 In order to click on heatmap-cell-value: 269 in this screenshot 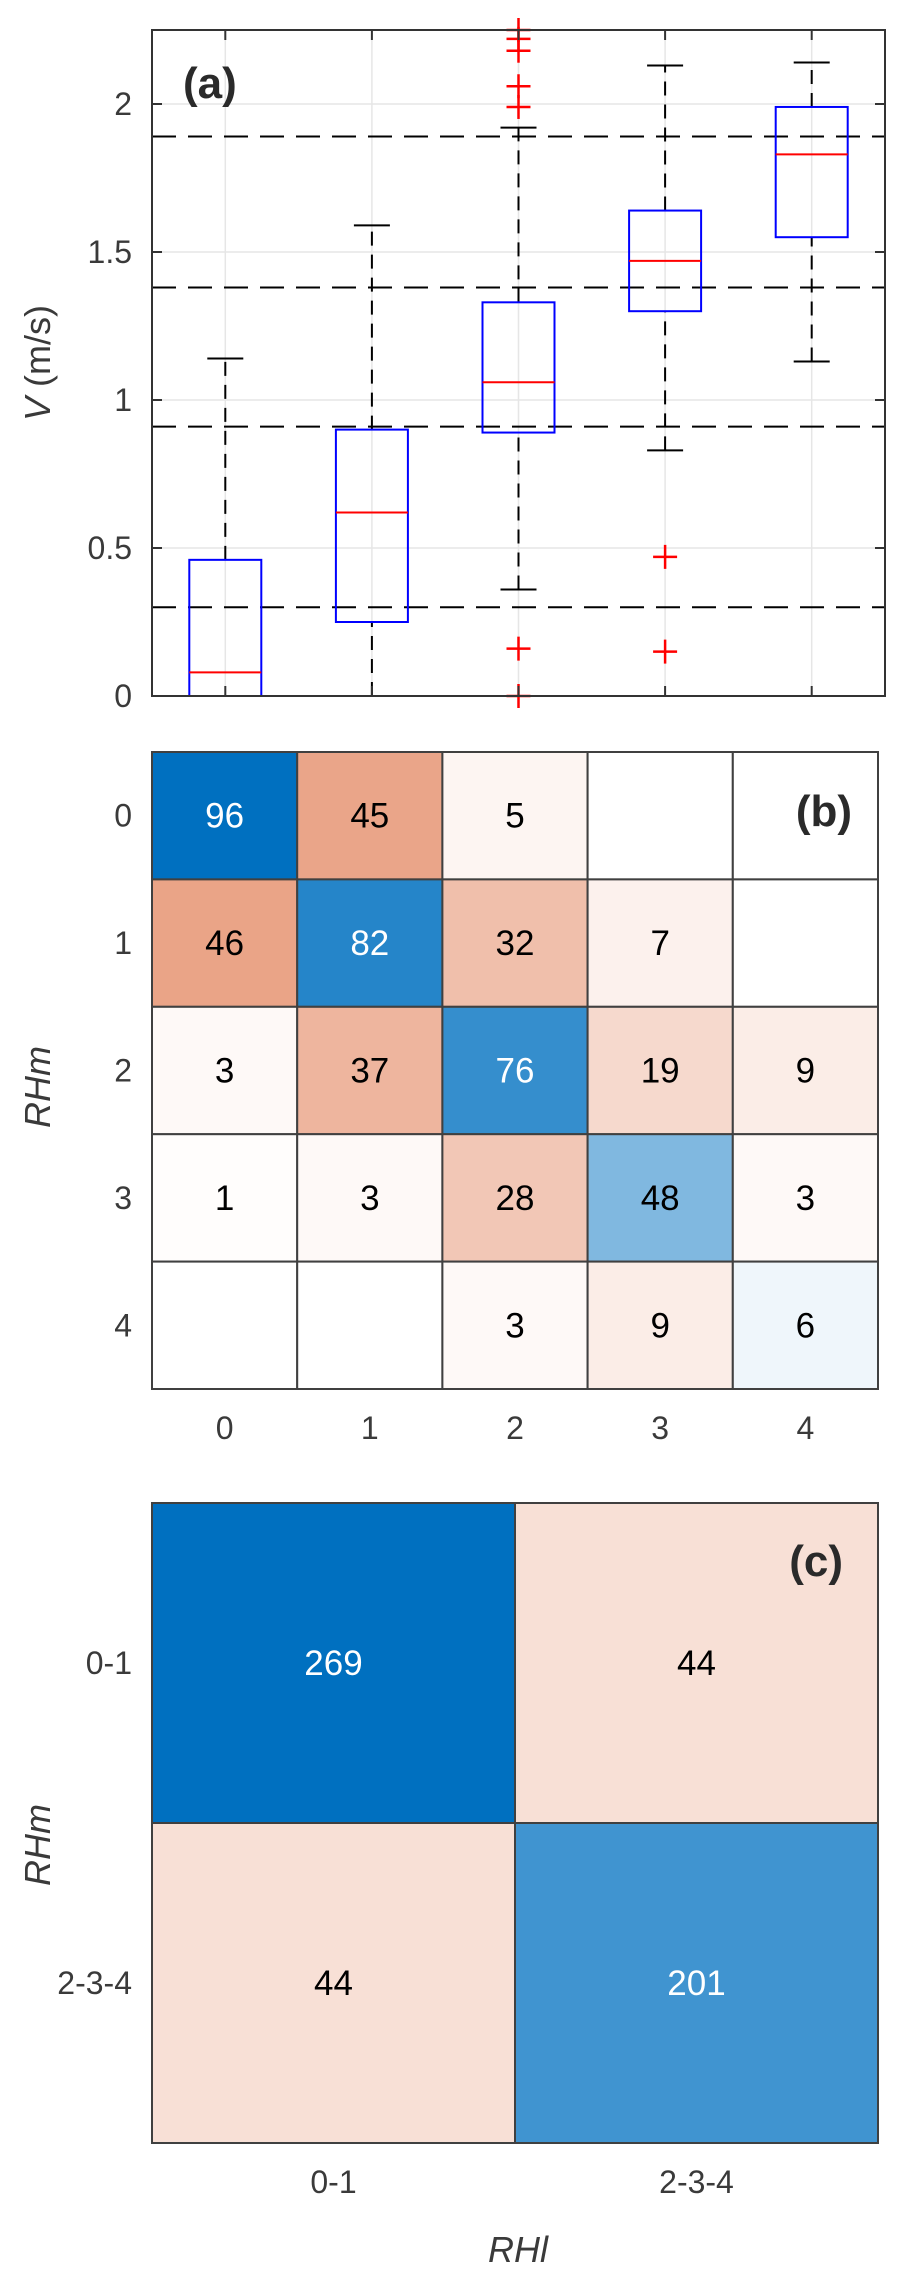, I will do `click(333, 1663)`.